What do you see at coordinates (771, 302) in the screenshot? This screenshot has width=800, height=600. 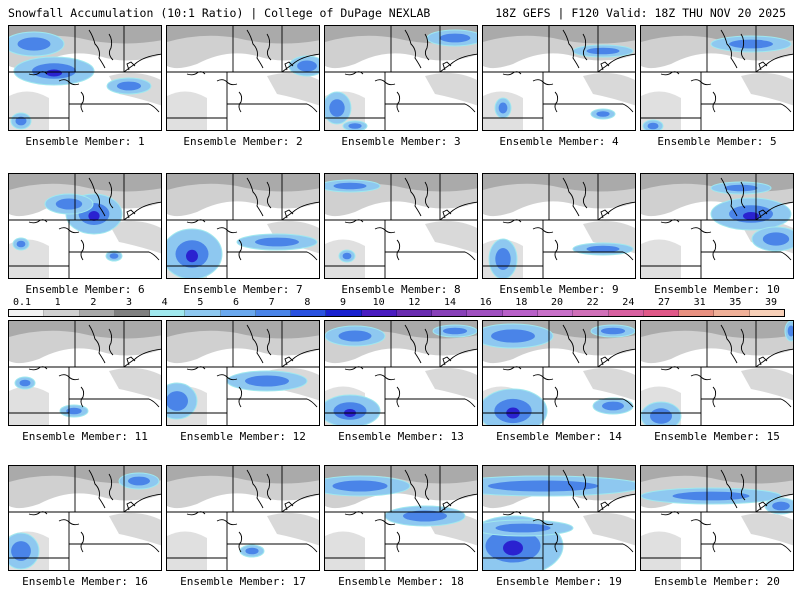 I see `colorbar-tick-label: 39` at bounding box center [771, 302].